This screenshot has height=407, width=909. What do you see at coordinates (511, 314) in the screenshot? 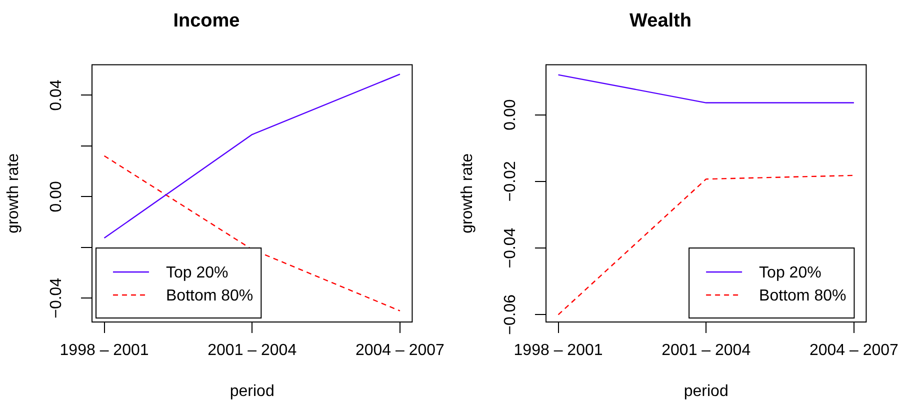
I see `y-tick-label: −0.06` at bounding box center [511, 314].